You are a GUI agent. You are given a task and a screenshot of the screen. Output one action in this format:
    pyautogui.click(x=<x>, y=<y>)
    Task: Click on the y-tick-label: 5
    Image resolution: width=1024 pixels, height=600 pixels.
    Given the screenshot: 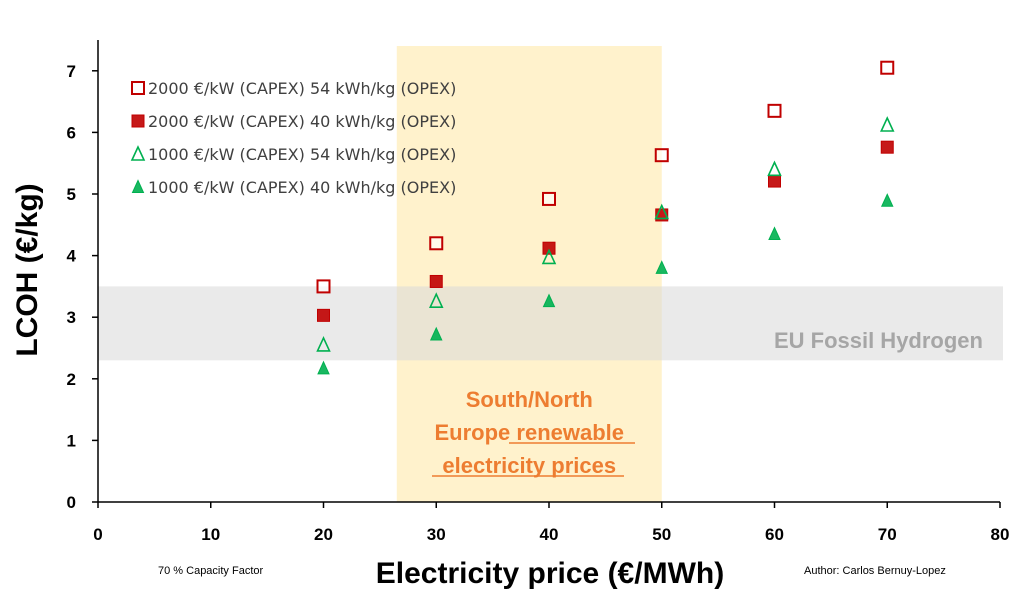 What is the action you would take?
    pyautogui.click(x=71, y=194)
    